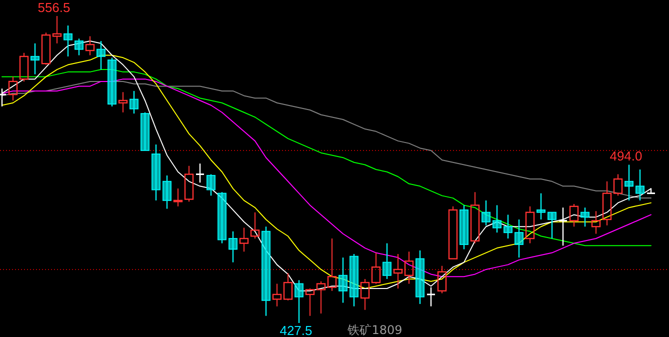  I want to click on annotation: 556.5, so click(54, 7).